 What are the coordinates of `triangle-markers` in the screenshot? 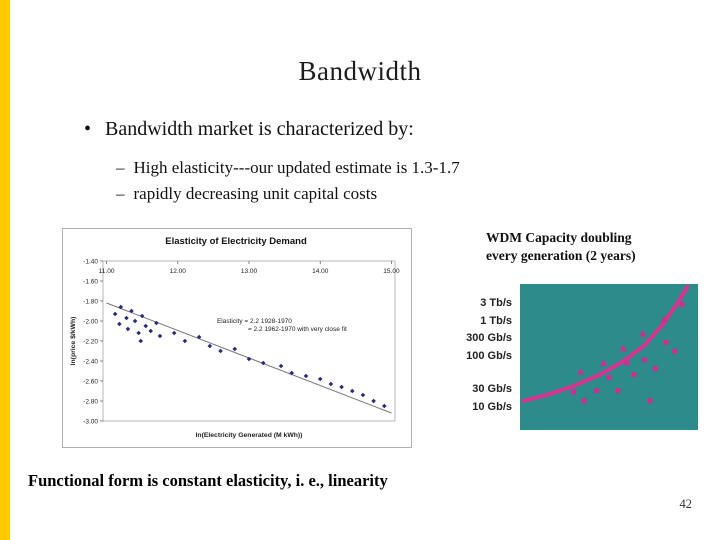 It's located at (622, 345).